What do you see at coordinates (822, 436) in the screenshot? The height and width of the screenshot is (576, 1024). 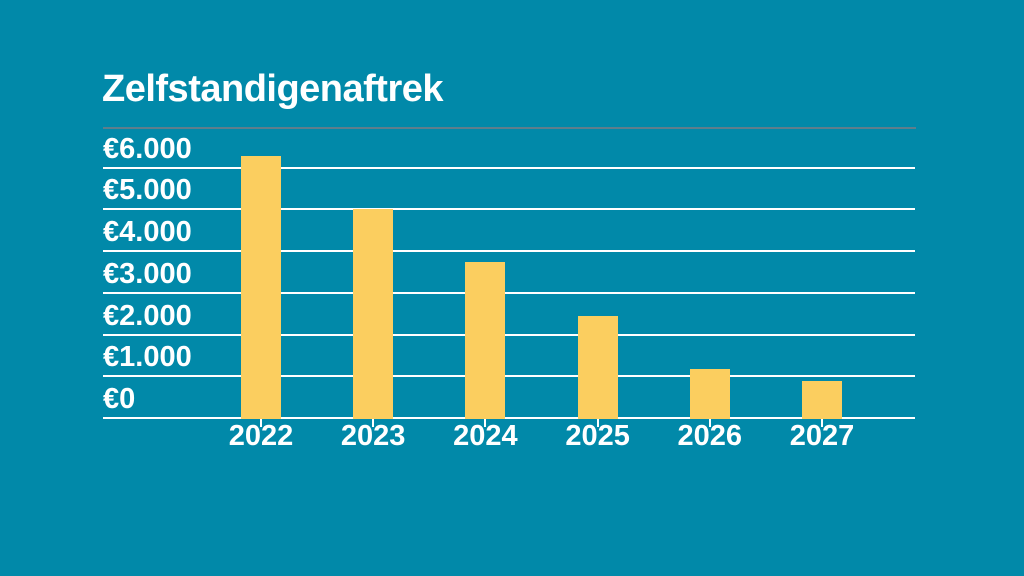 I see `x-axis-label: 2027` at bounding box center [822, 436].